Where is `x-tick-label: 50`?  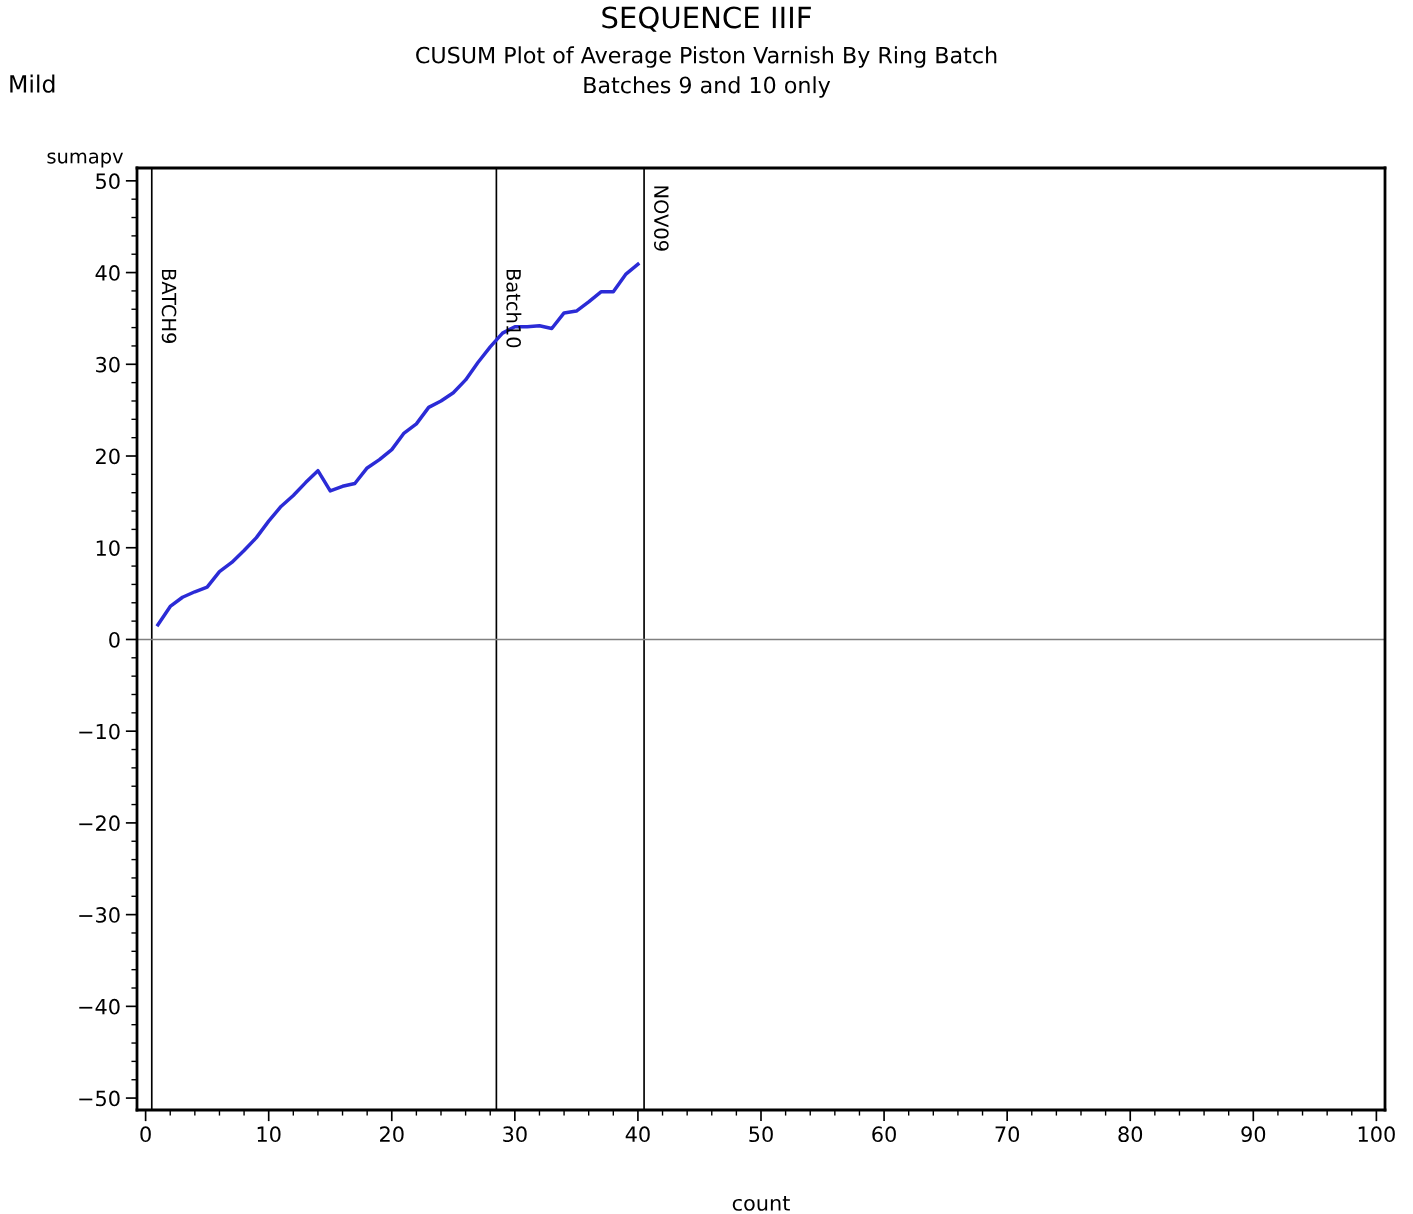 x-tick-label: 50 is located at coordinates (761, 1134).